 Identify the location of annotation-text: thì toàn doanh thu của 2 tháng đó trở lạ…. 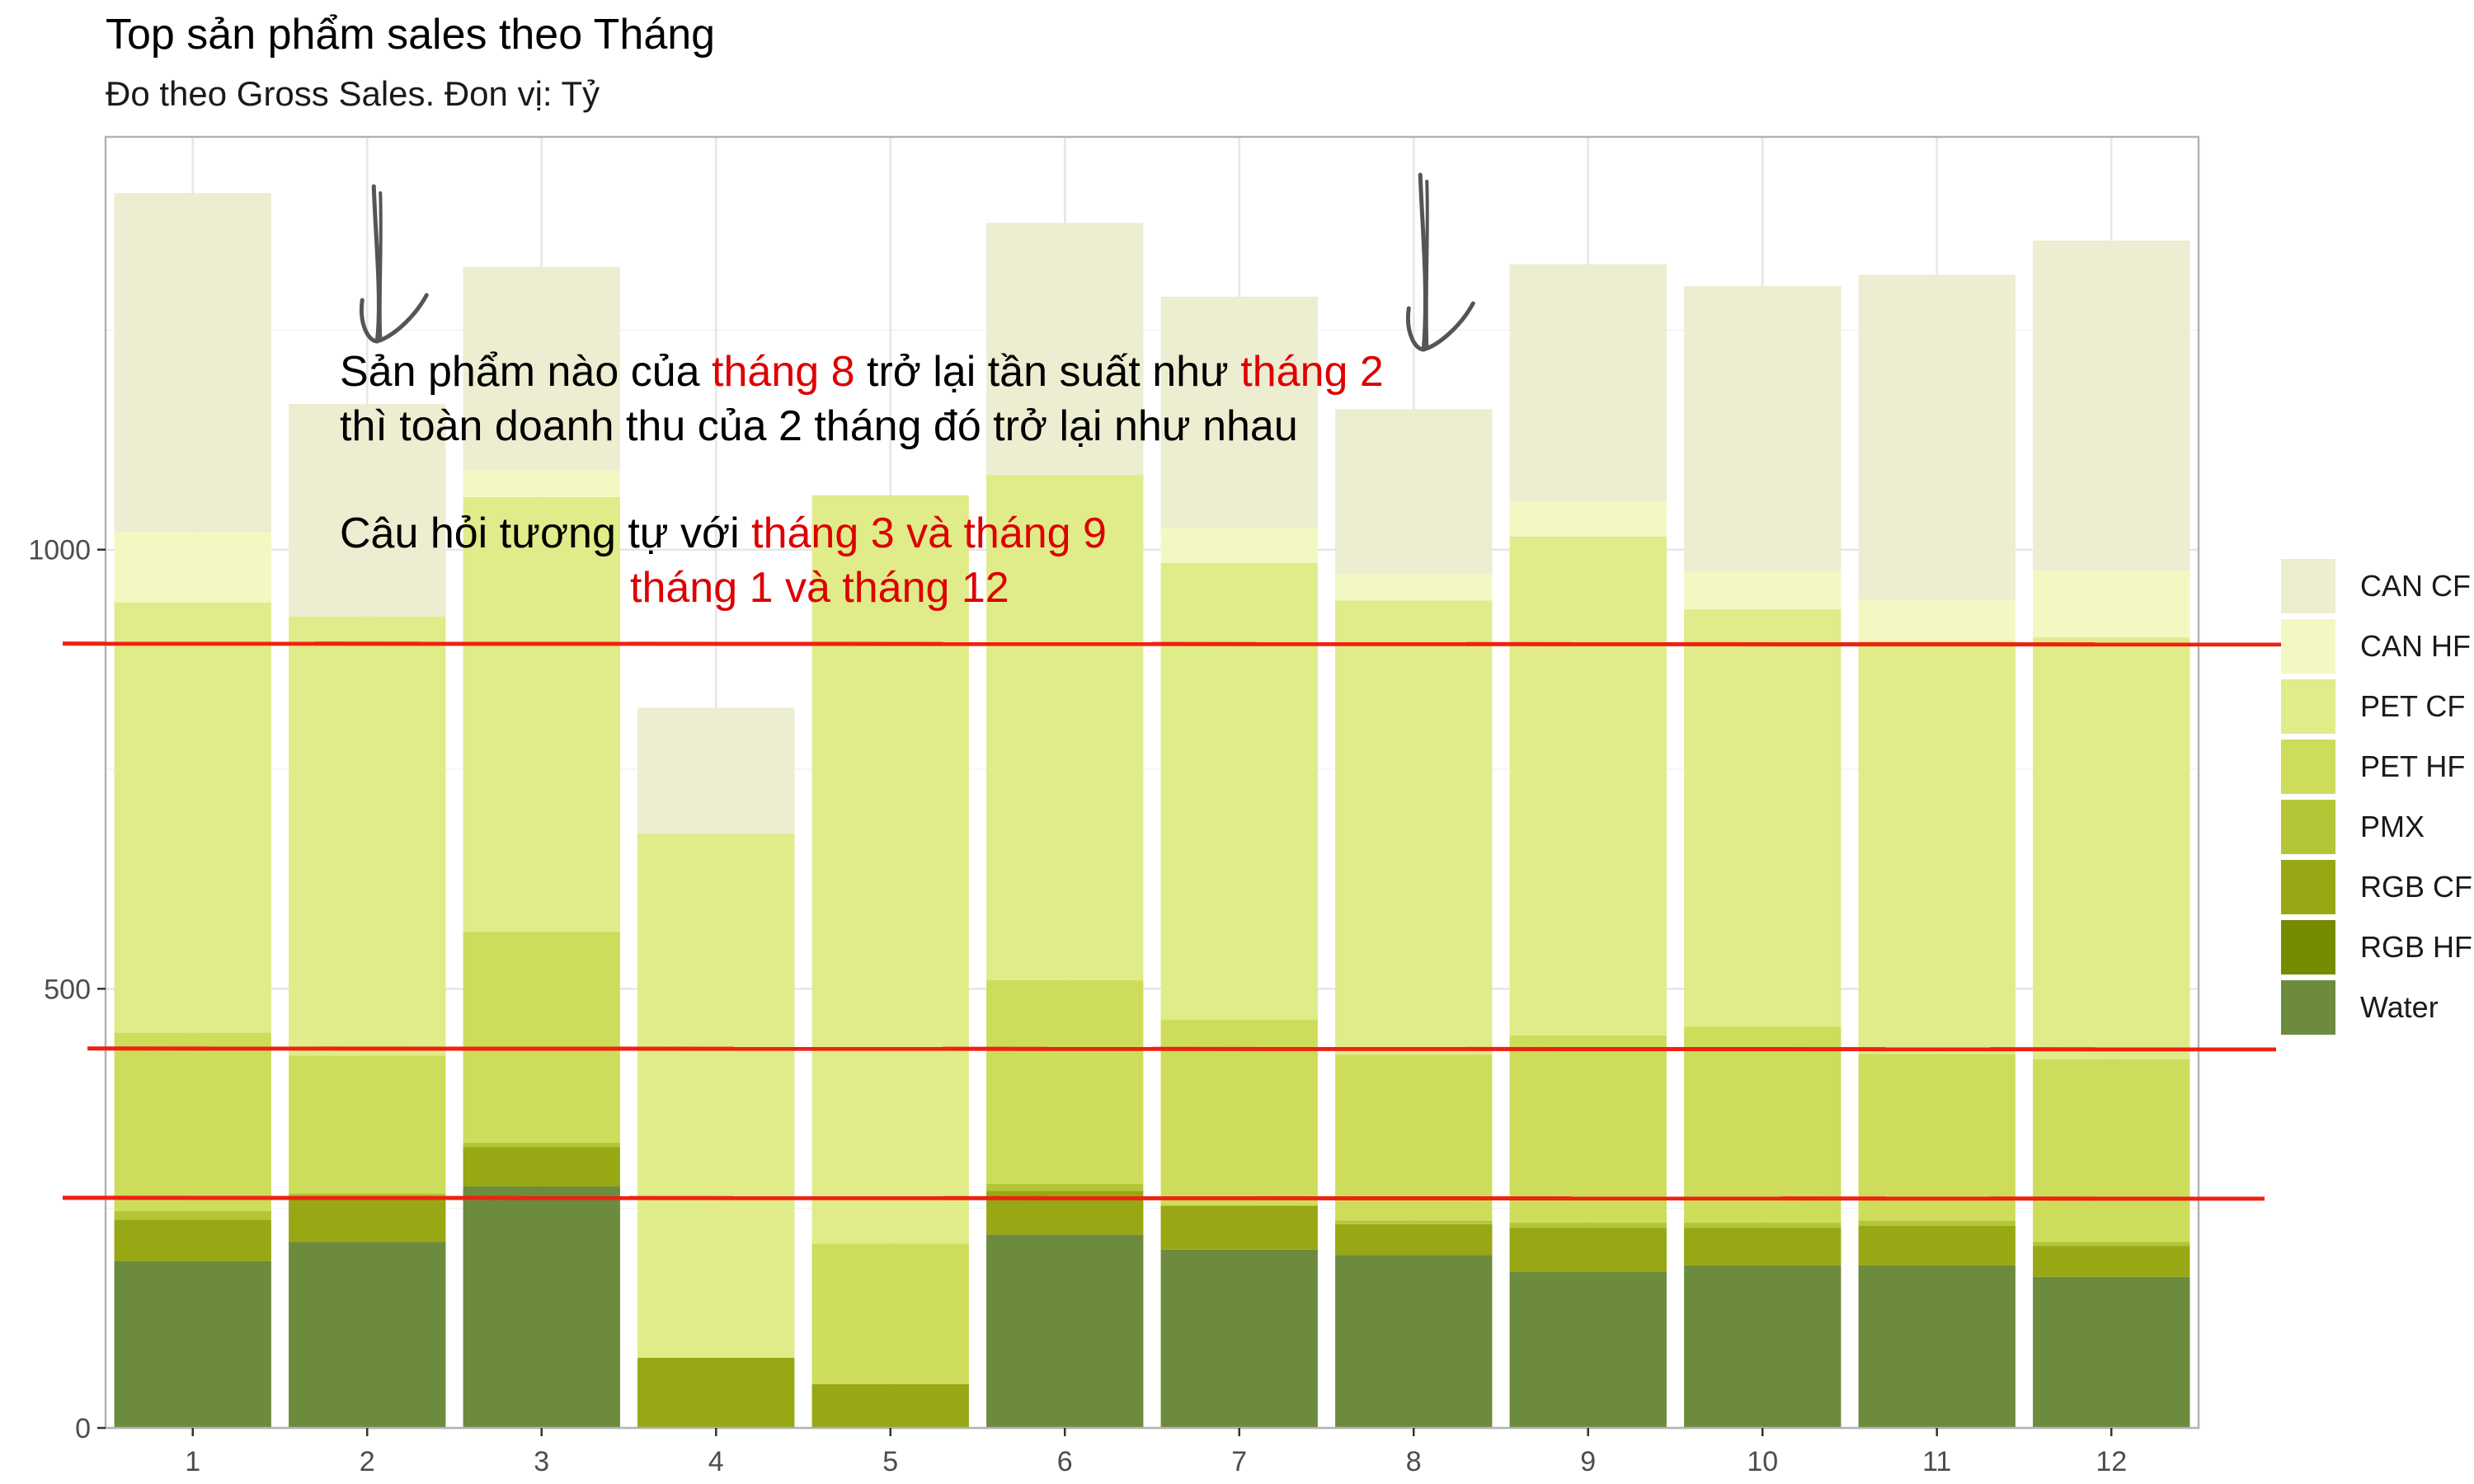
(819, 426).